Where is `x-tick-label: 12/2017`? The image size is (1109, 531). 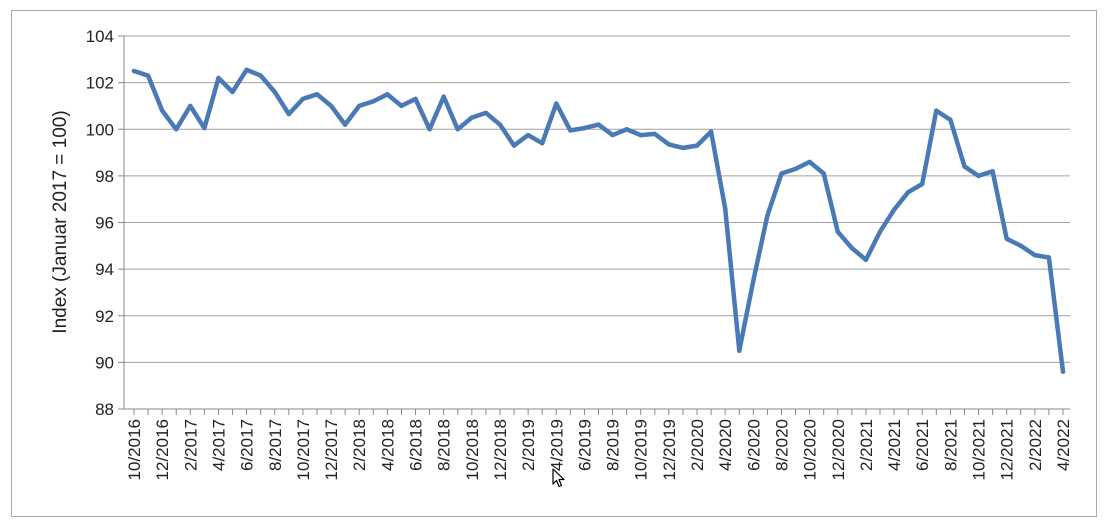 x-tick-label: 12/2017 is located at coordinates (331, 449).